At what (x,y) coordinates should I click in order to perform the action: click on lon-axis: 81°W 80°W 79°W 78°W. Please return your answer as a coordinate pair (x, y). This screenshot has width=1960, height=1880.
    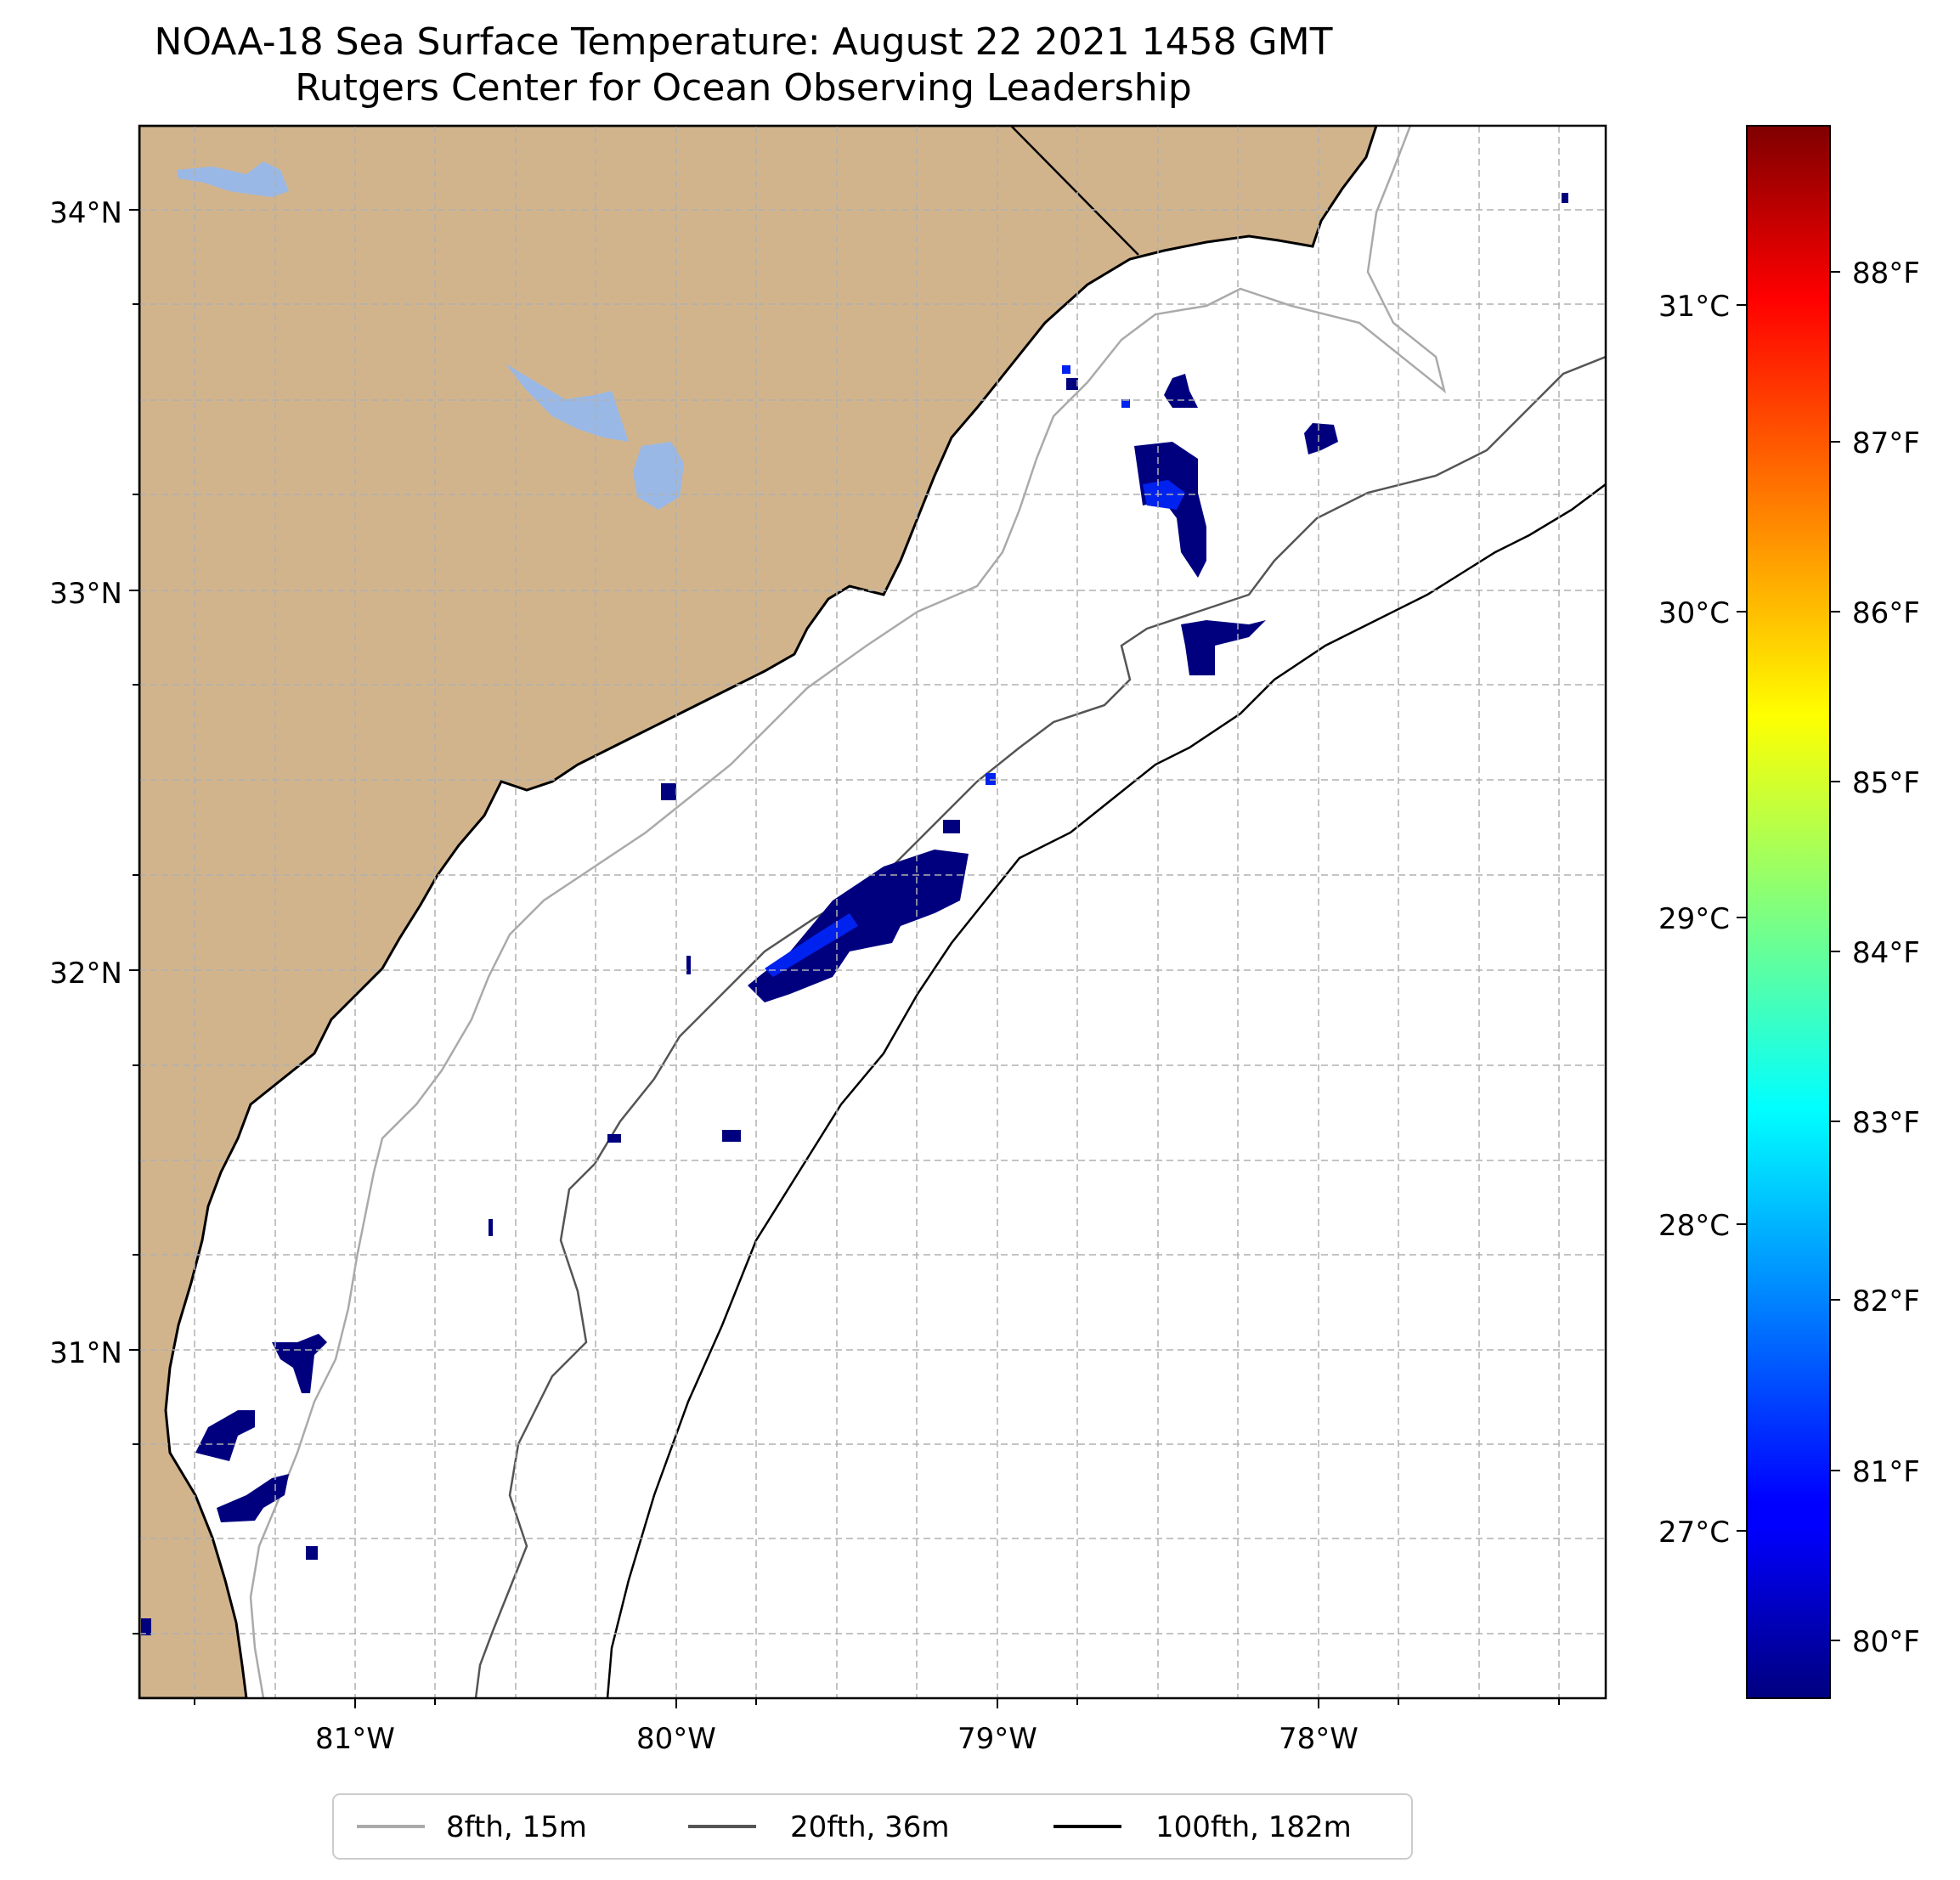
    Looking at the image, I should click on (837, 1727).